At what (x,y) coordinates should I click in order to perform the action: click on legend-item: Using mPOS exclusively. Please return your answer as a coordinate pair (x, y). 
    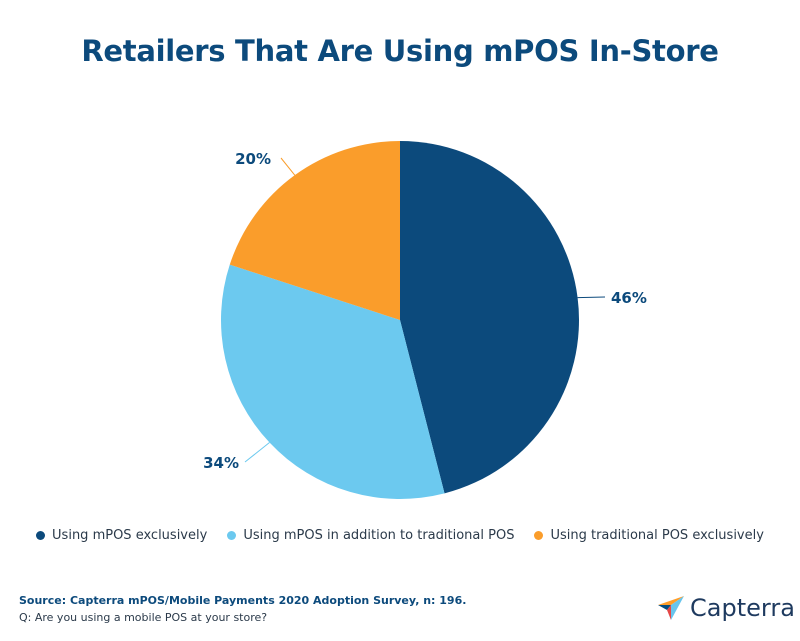
    Looking at the image, I should click on (121, 535).